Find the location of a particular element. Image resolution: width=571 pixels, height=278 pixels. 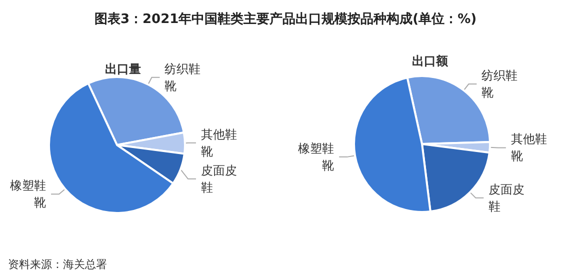

text: 图表3：2021年中国鞋类主要产品出口规模按品种构成(单位：%) is located at coordinates (285, 19).